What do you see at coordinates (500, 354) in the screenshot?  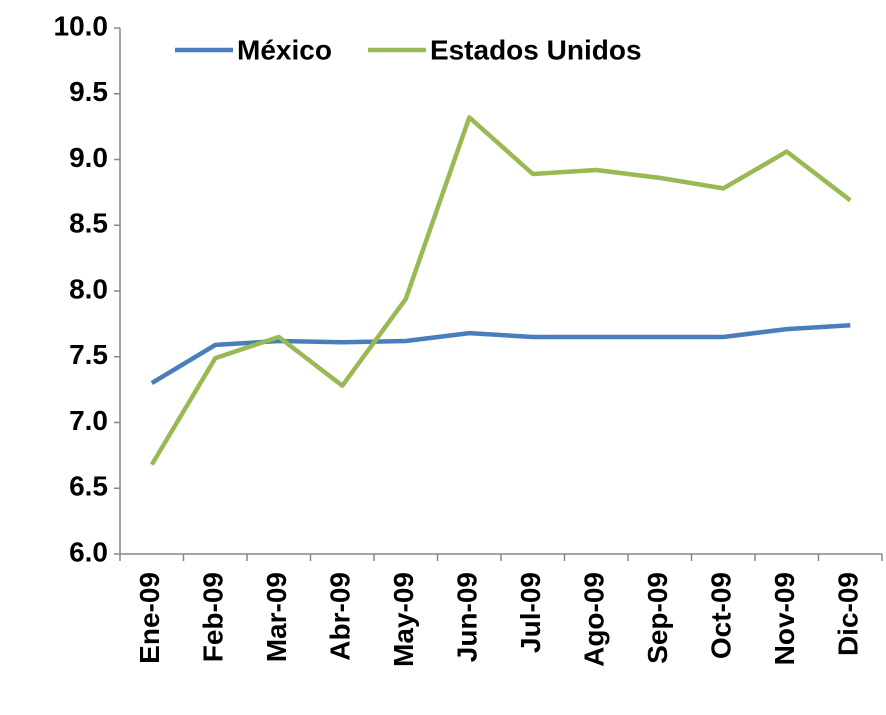 I see `series-line` at bounding box center [500, 354].